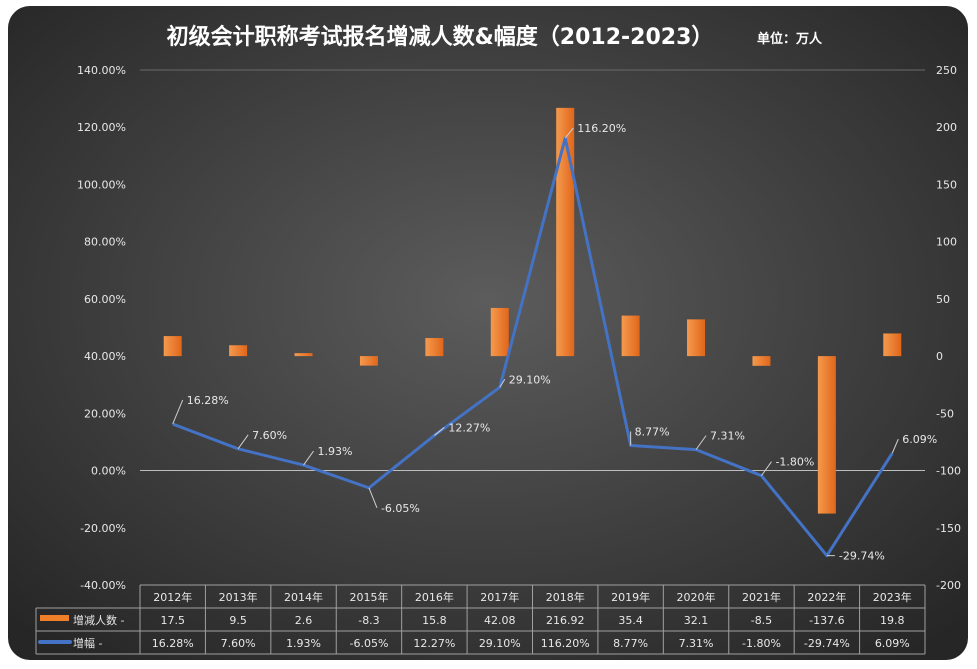 The image size is (977, 669). I want to click on line-table-label: 7.31%, so click(696, 643).